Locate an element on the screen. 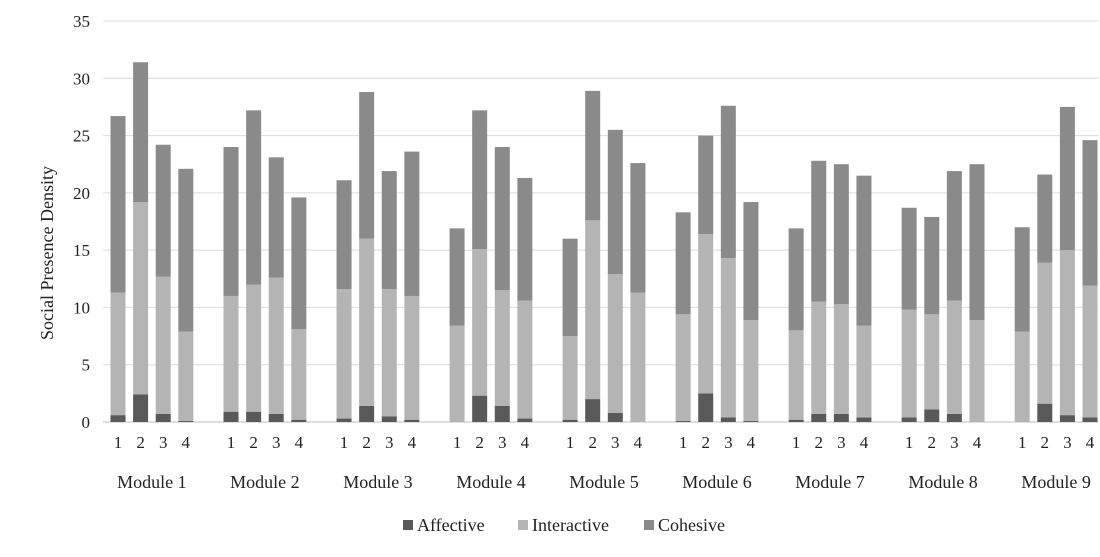  group-label: Module 5 is located at coordinates (604, 482).